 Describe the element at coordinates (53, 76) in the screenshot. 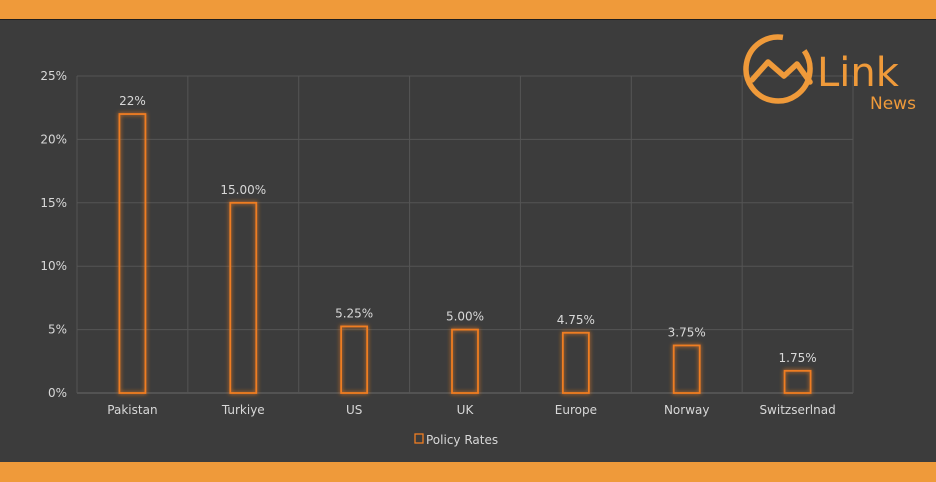

I see `y-tick-label: 25%` at that location.